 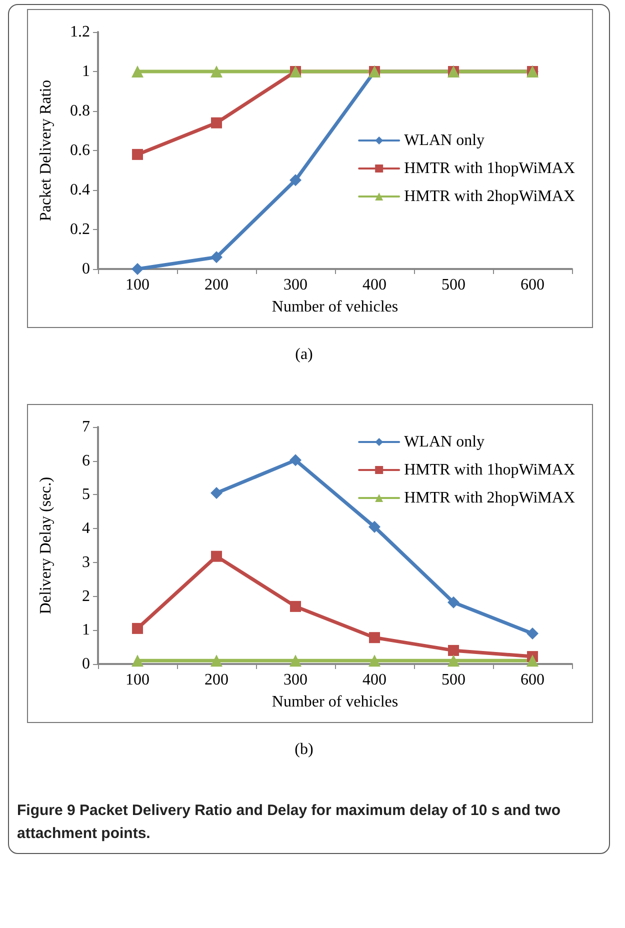 I want to click on y-tick-label: 5, so click(x=86, y=495).